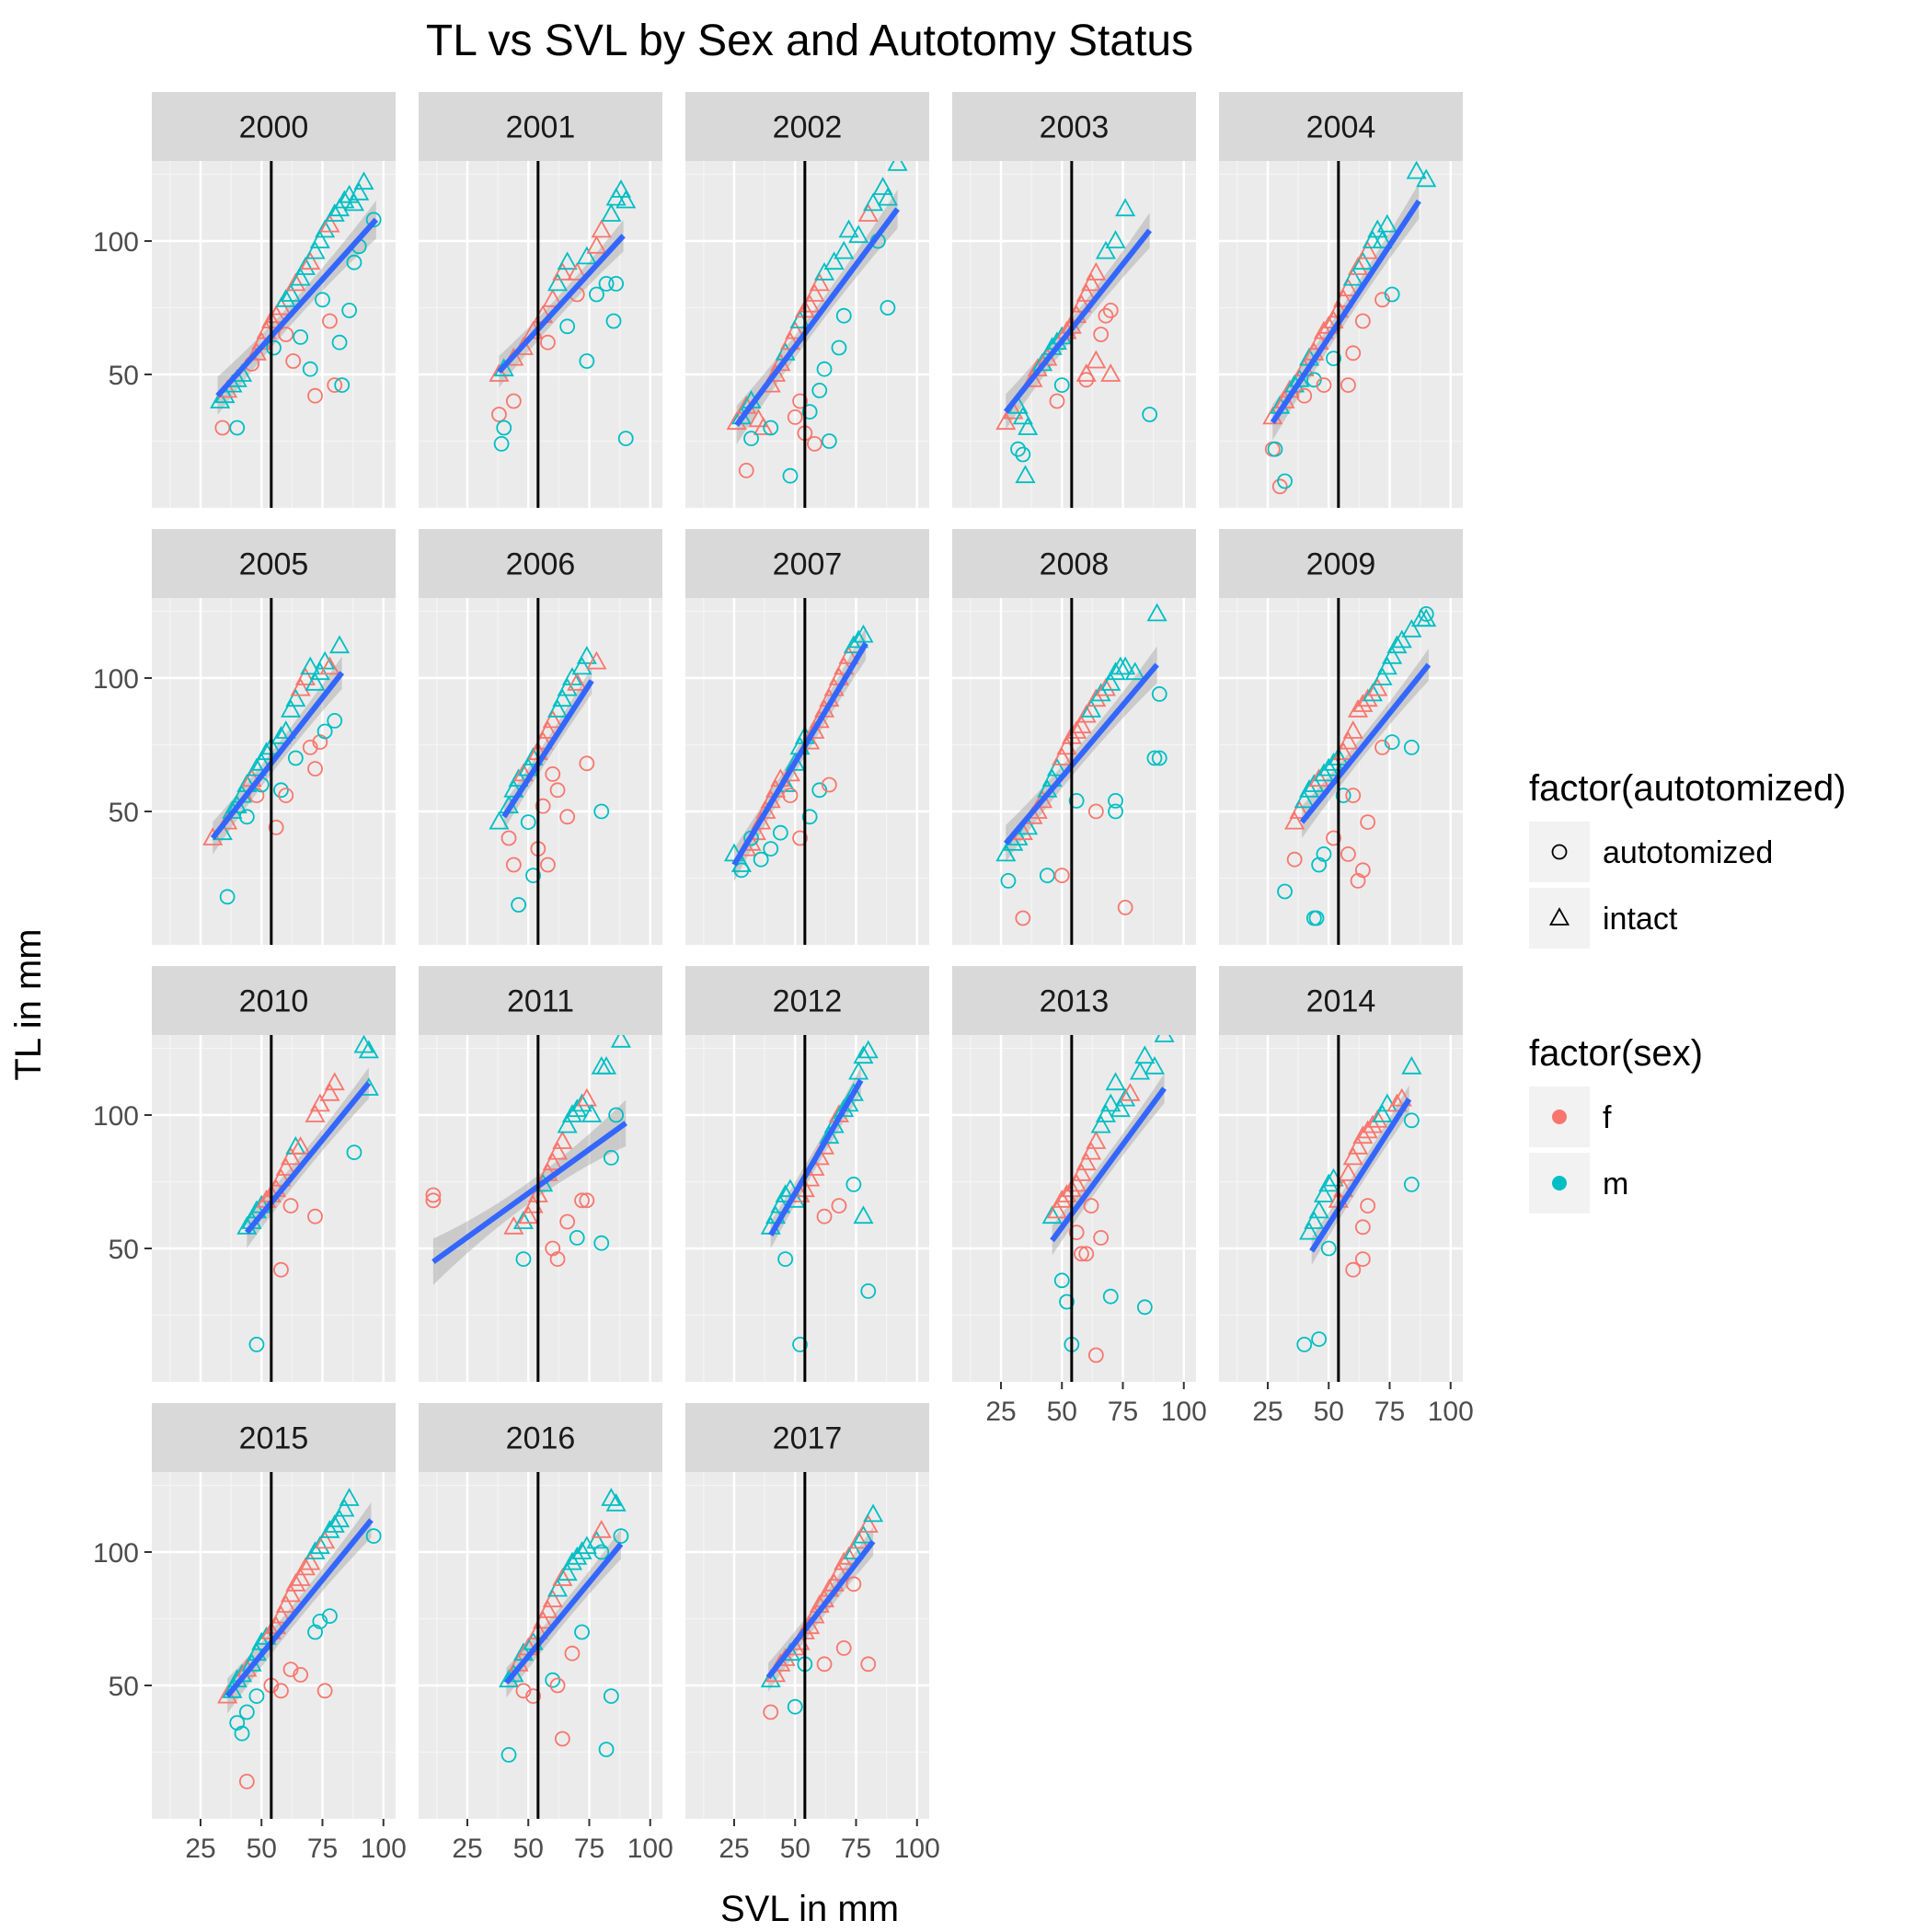  What do you see at coordinates (807, 771) in the screenshot?
I see `panel-background` at bounding box center [807, 771].